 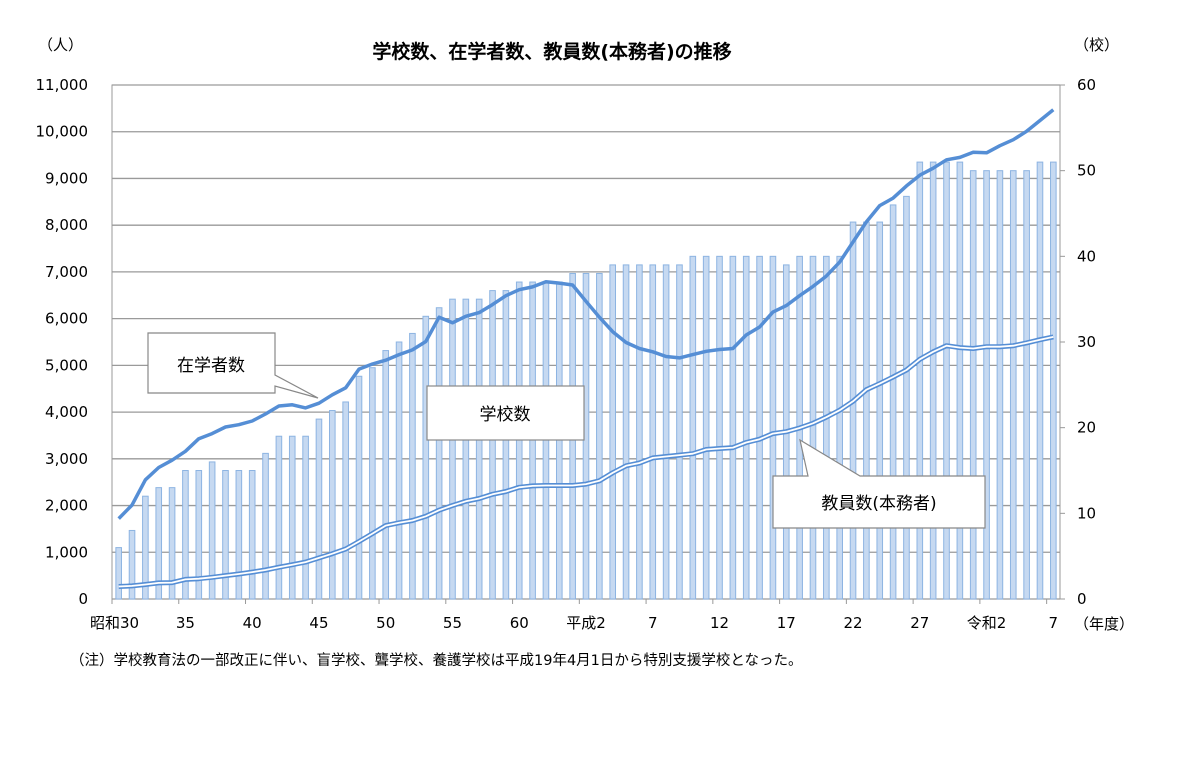 I want to click on callout-schools-label: 学校数, so click(x=505, y=415).